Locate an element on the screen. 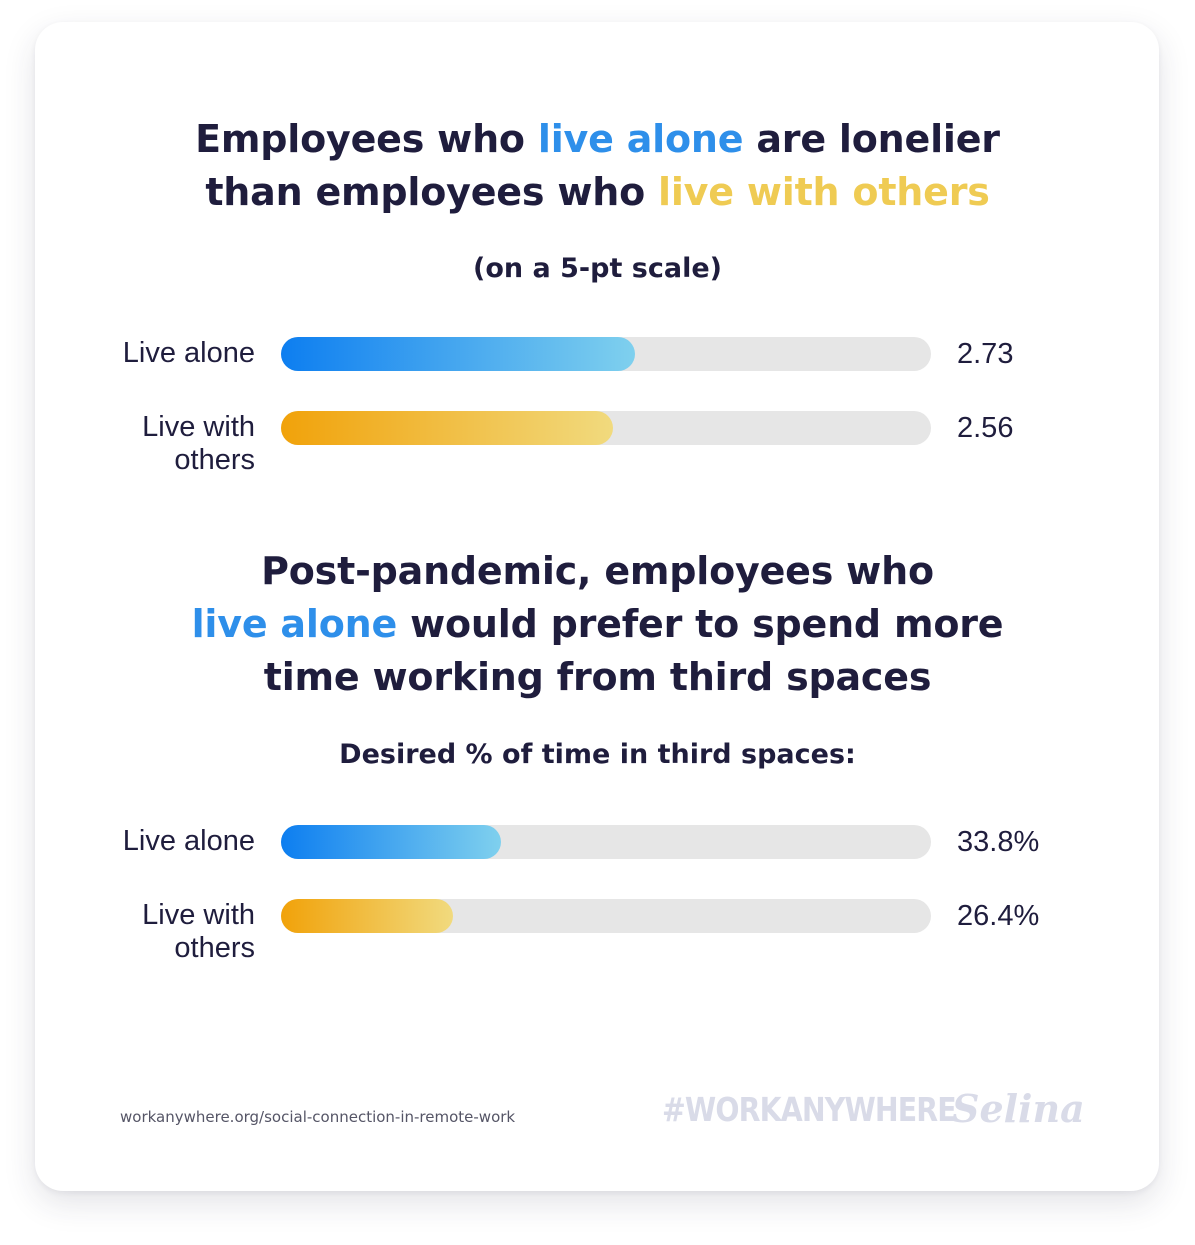 This screenshot has width=1195, height=1245. workanywhere-hashtag: #WORKANYWHERE is located at coordinates (809, 1109).